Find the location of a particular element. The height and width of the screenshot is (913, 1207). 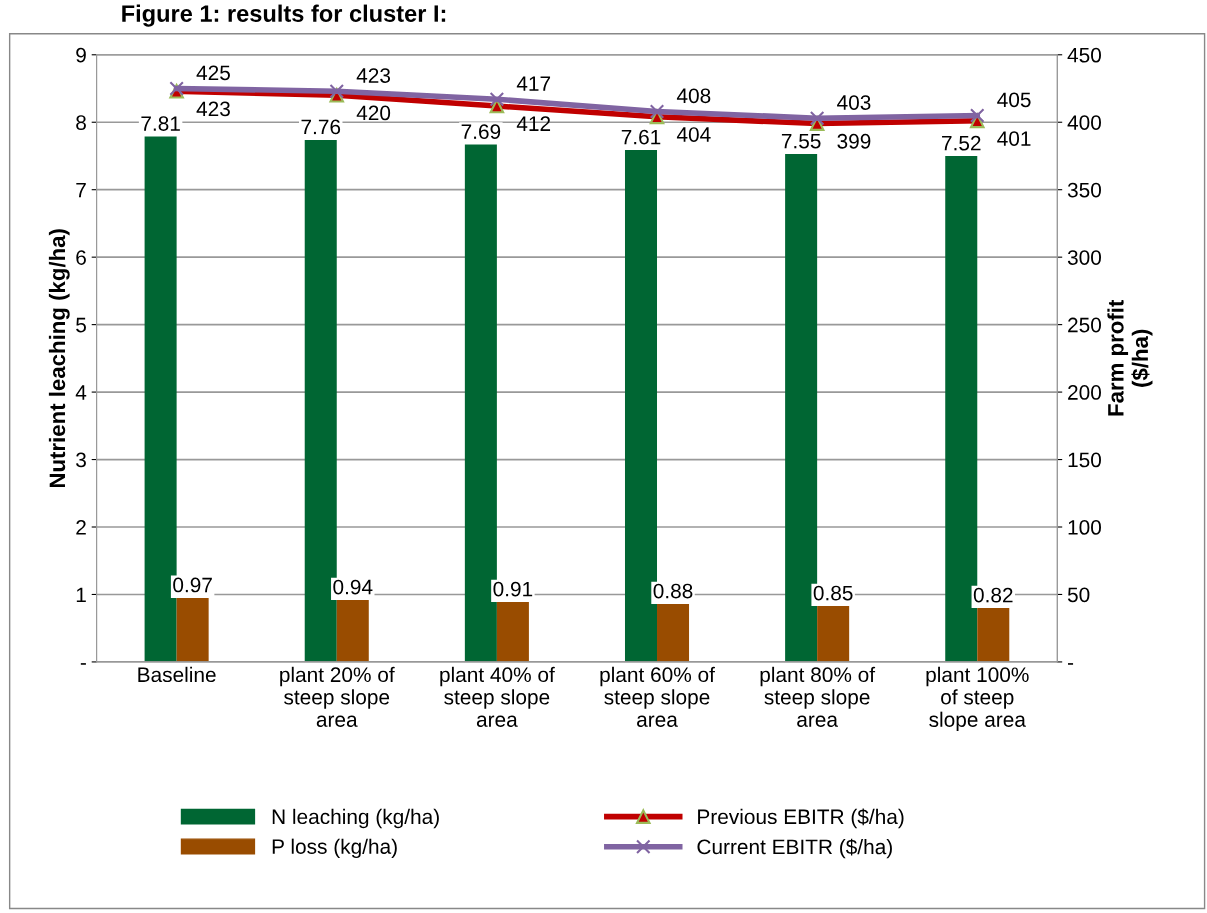

y-tick-label: 3 is located at coordinates (81, 460).